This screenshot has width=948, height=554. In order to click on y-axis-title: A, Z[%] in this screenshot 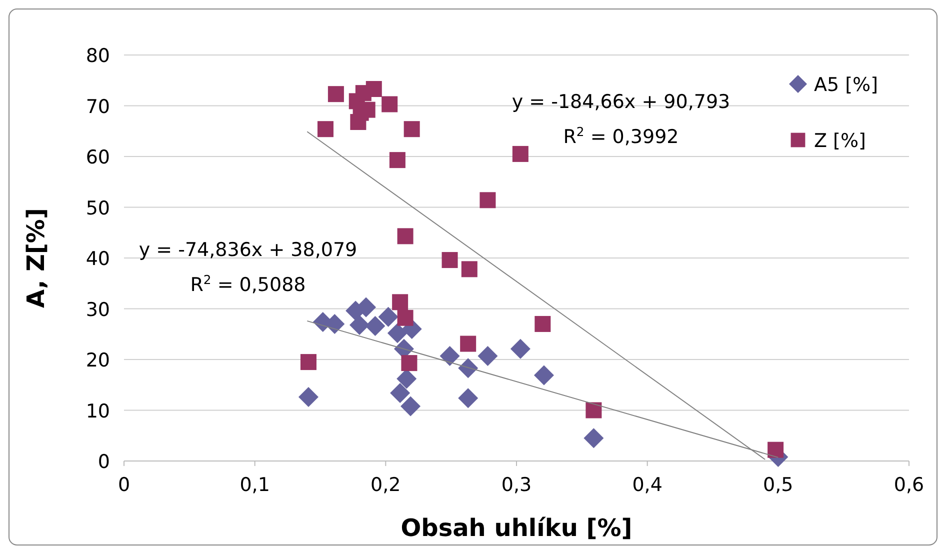, I will do `click(36, 258)`.